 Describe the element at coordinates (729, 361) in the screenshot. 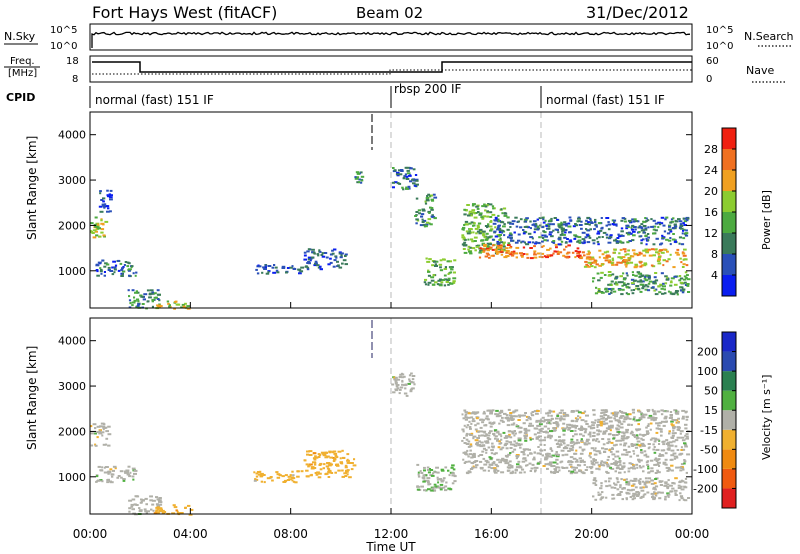

I see `colorbar-swatch` at that location.